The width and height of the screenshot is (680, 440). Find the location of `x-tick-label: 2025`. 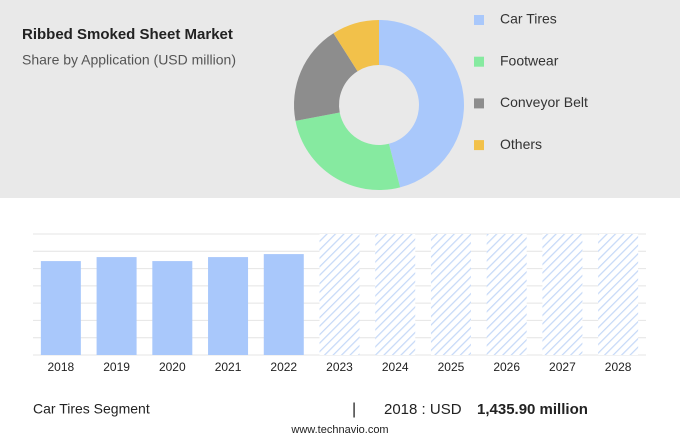

x-tick-label: 2025 is located at coordinates (451, 367).